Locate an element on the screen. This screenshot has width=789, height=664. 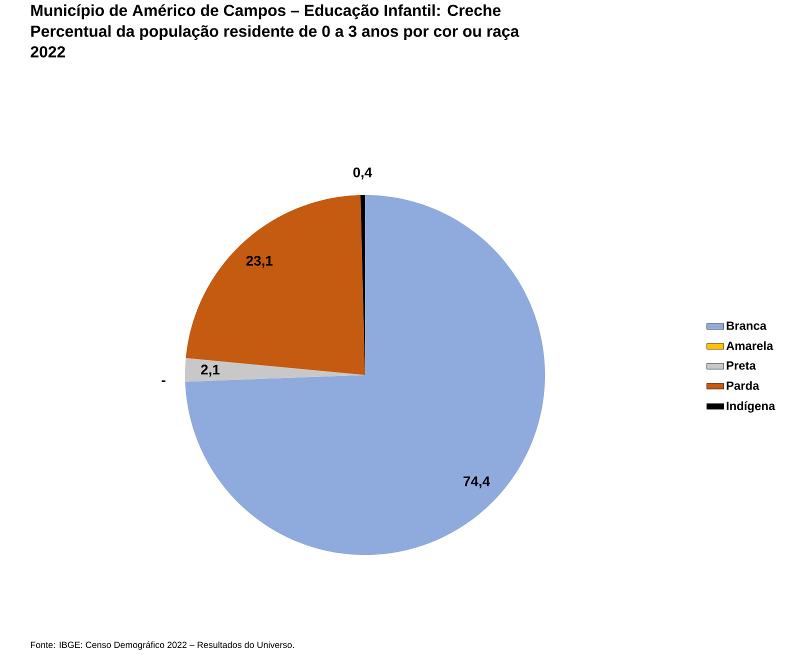
legend-label: Preta is located at coordinates (741, 365).